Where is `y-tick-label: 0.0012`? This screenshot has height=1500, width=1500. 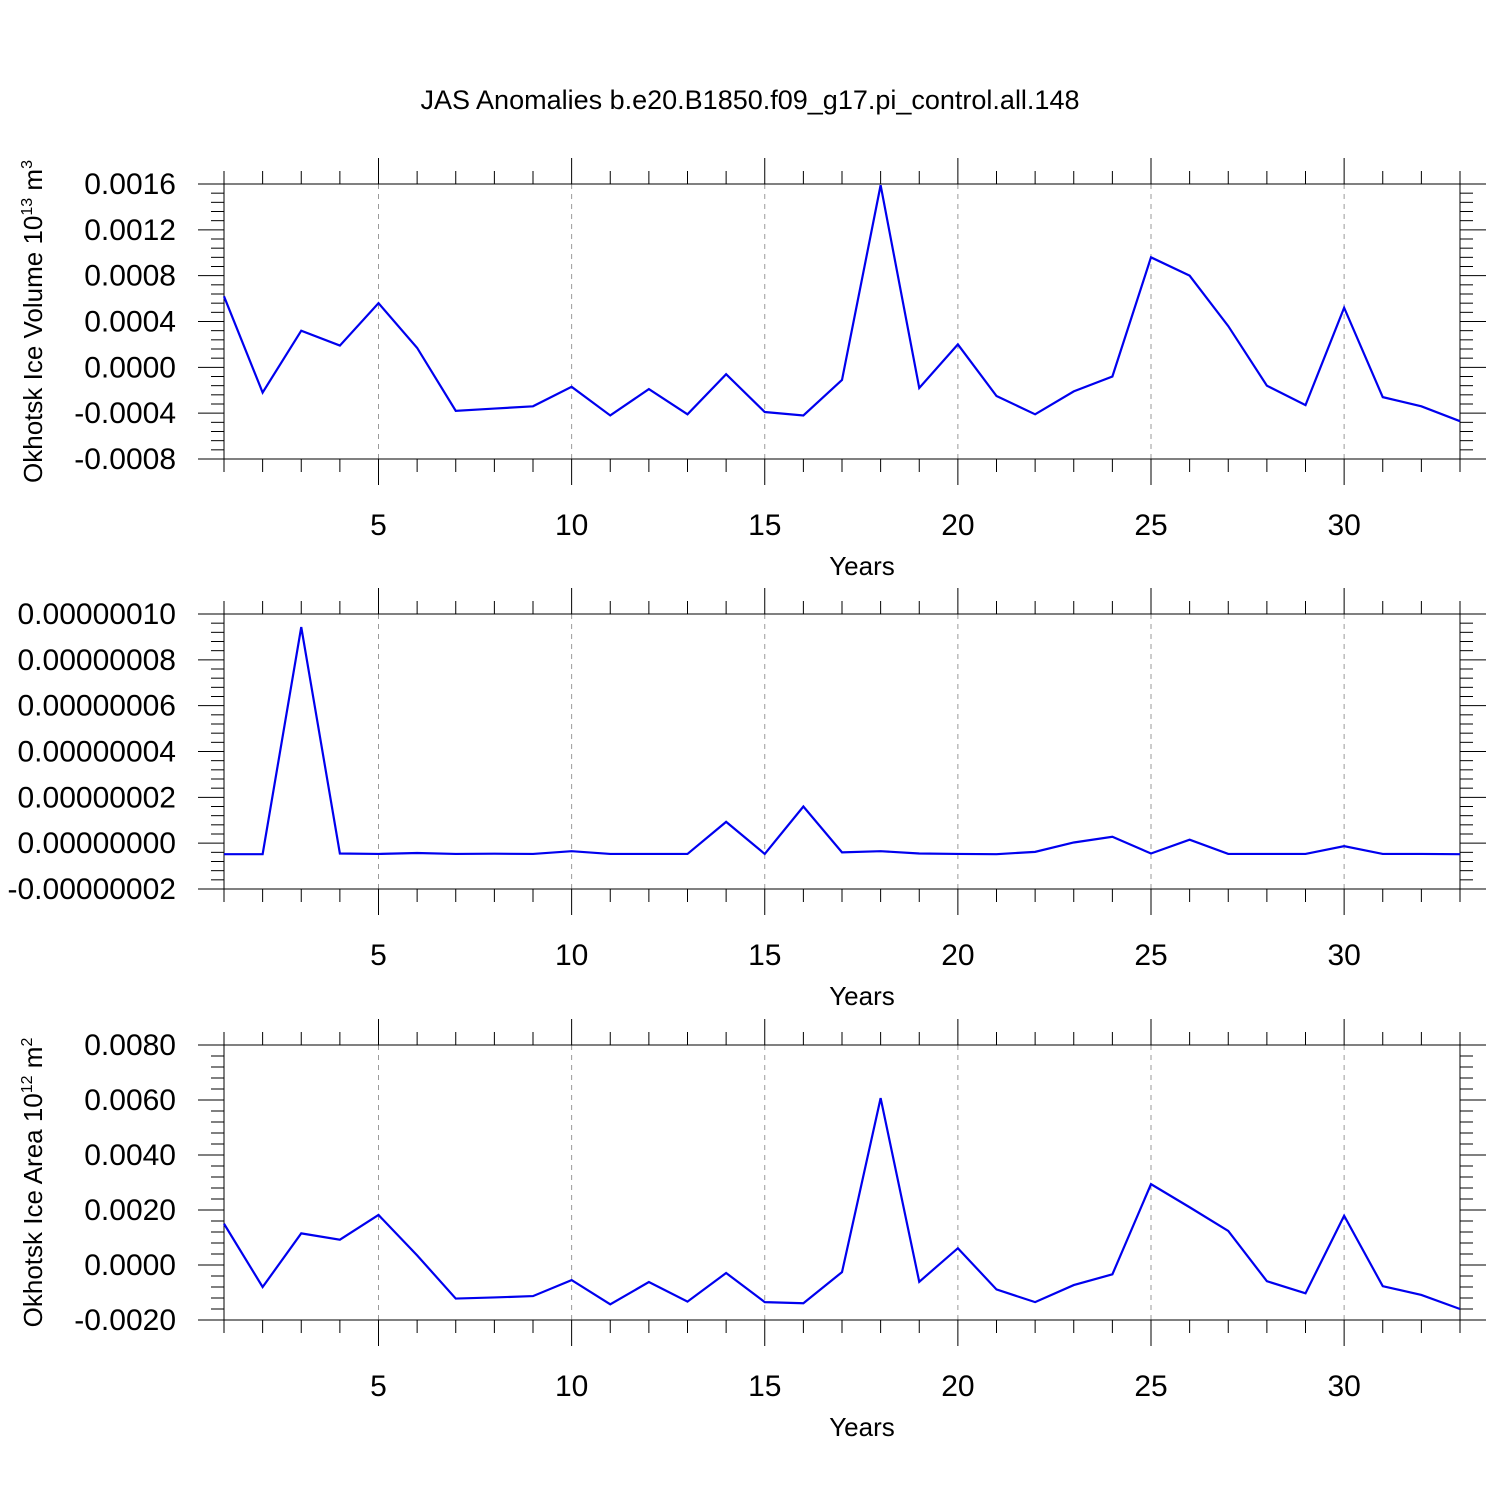
y-tick-label: 0.0012 is located at coordinates (130, 230).